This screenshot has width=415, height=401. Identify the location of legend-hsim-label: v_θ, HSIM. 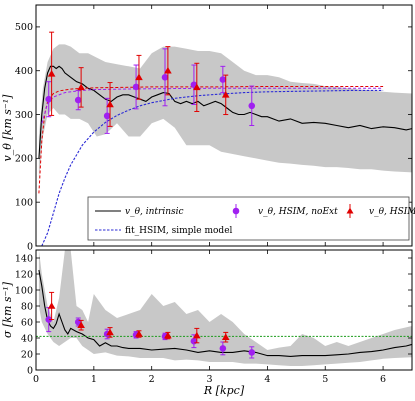
(392, 212).